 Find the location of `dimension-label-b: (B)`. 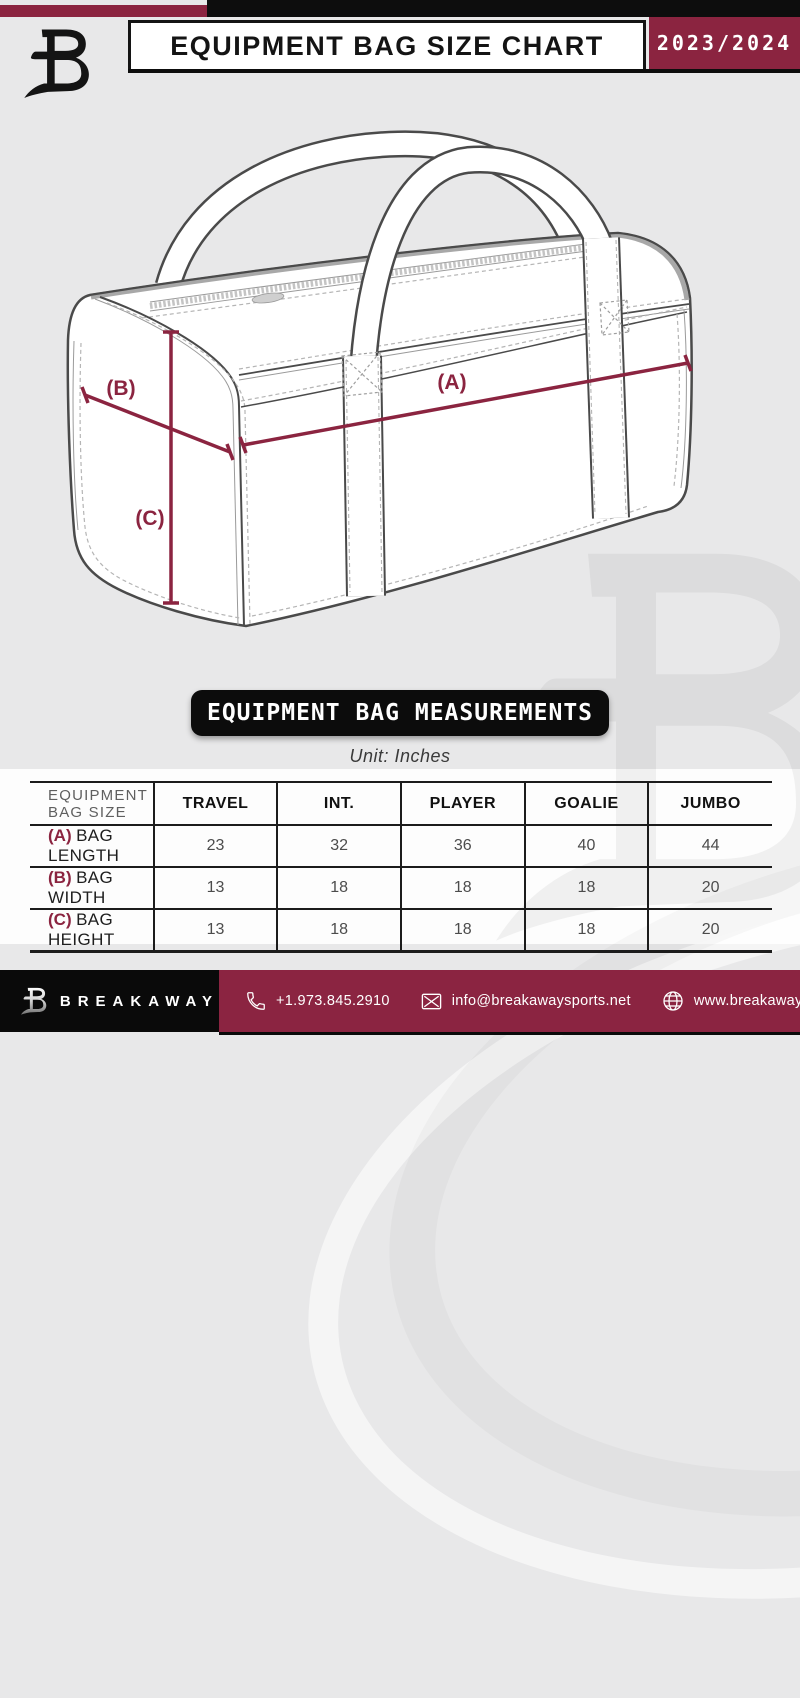

dimension-label-b: (B) is located at coordinates (120, 388).